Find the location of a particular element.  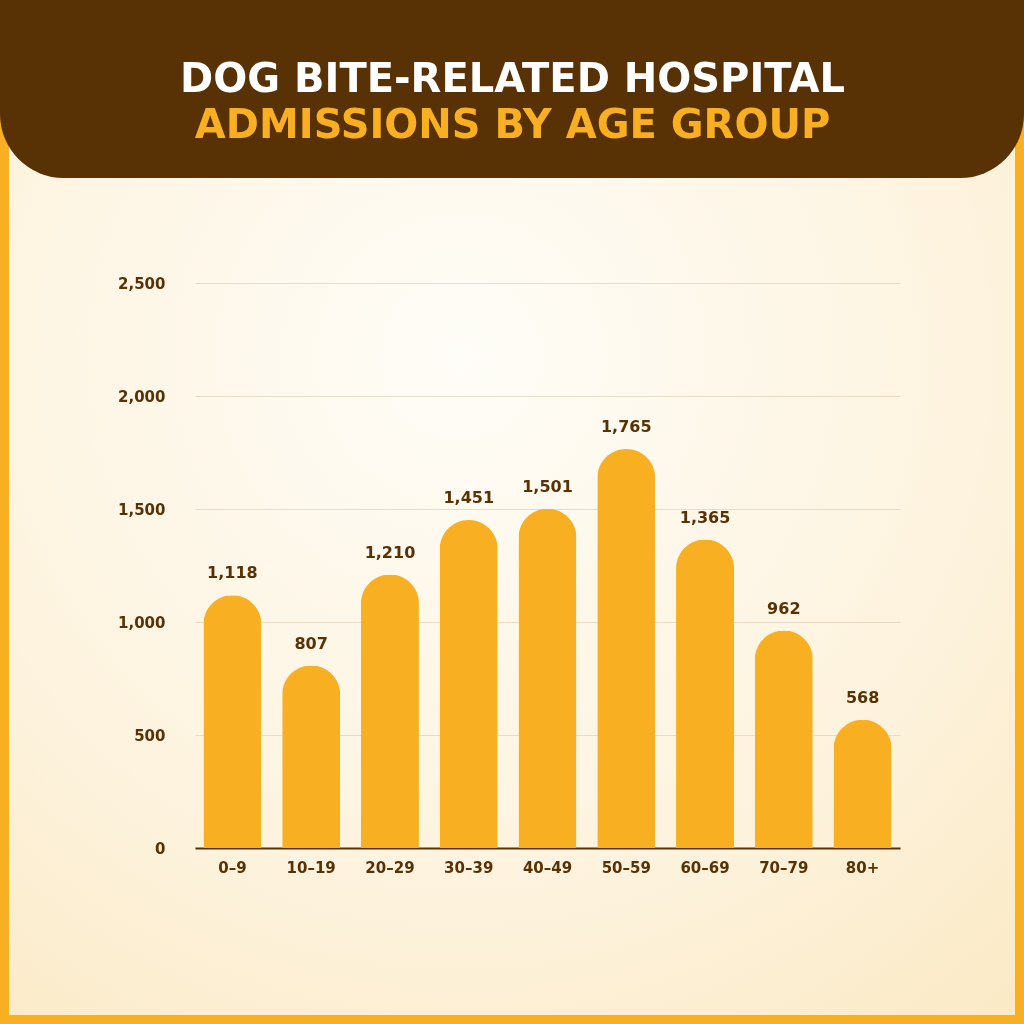

y-tick-label: 0 is located at coordinates (160, 848).